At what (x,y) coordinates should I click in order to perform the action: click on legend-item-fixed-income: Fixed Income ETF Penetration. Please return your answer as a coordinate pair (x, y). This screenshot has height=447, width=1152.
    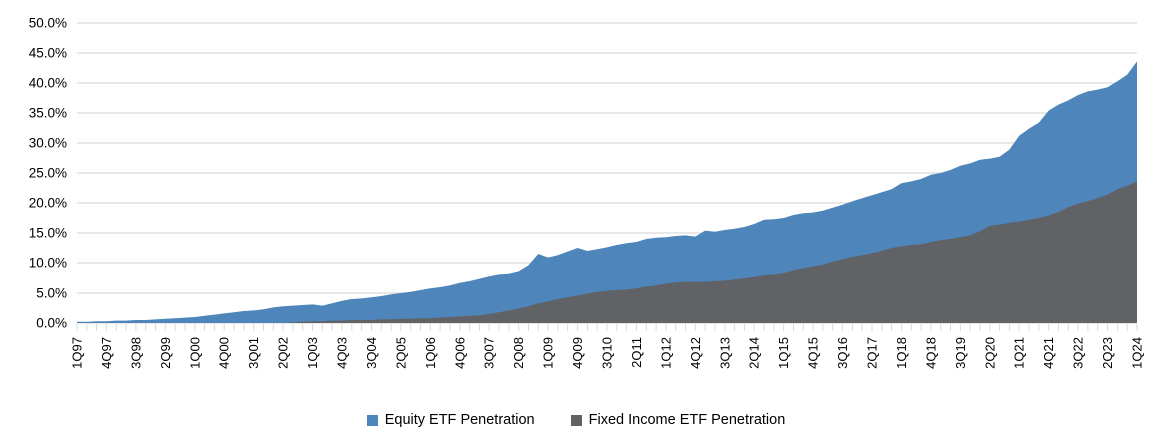
    Looking at the image, I should click on (678, 420).